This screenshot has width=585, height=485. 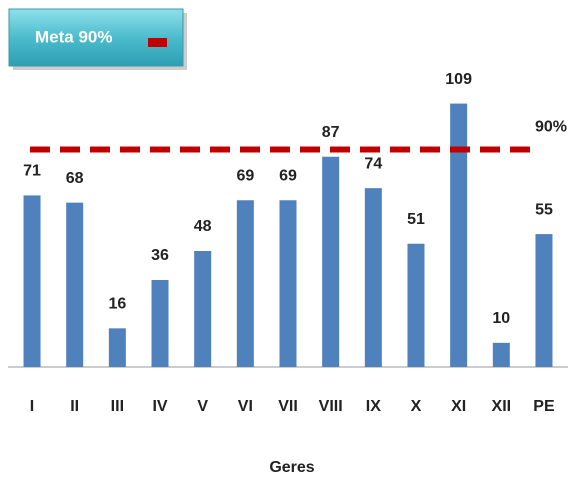 I want to click on value-label: 16, so click(x=117, y=304).